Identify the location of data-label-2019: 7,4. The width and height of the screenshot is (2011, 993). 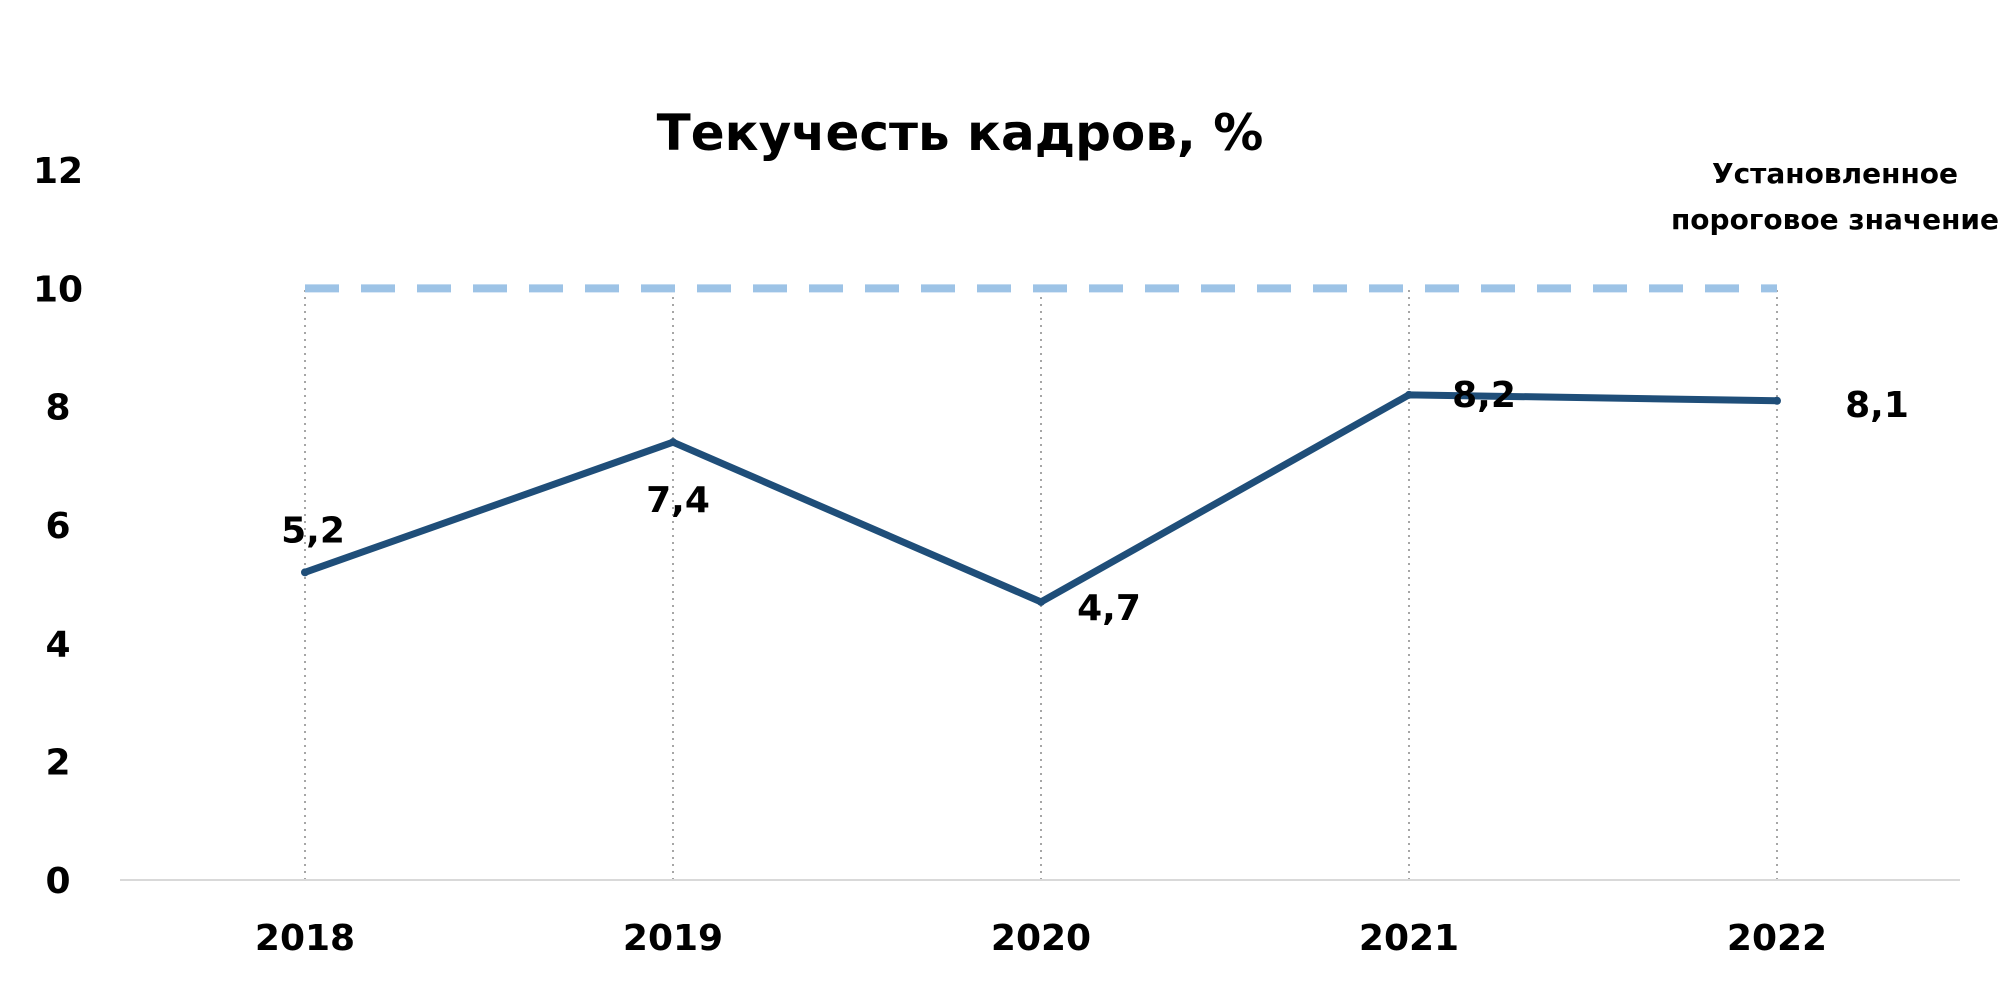
(678, 500).